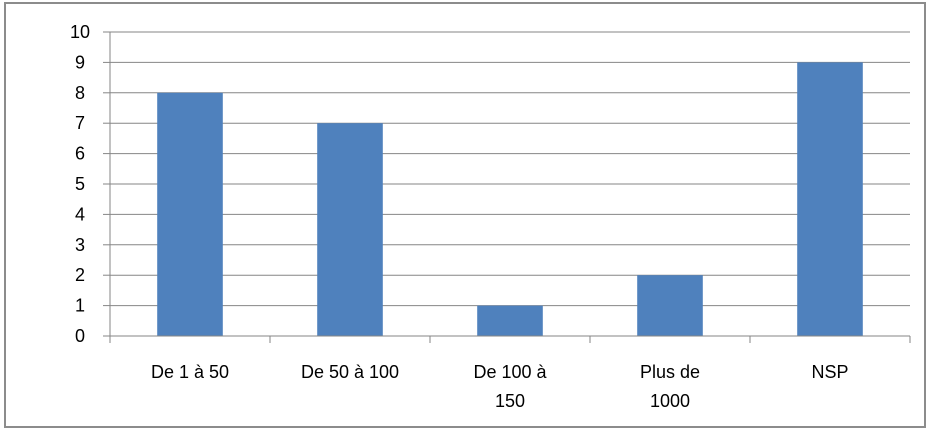 The width and height of the screenshot is (931, 432). I want to click on y-tick-label: 5, so click(80, 184).